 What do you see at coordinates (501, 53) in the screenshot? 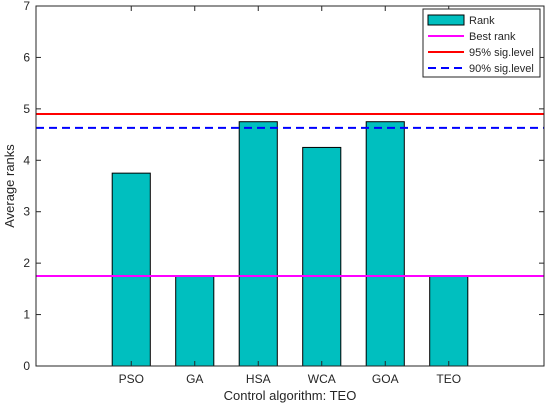
I see `legend-label: 95% sig.level` at bounding box center [501, 53].